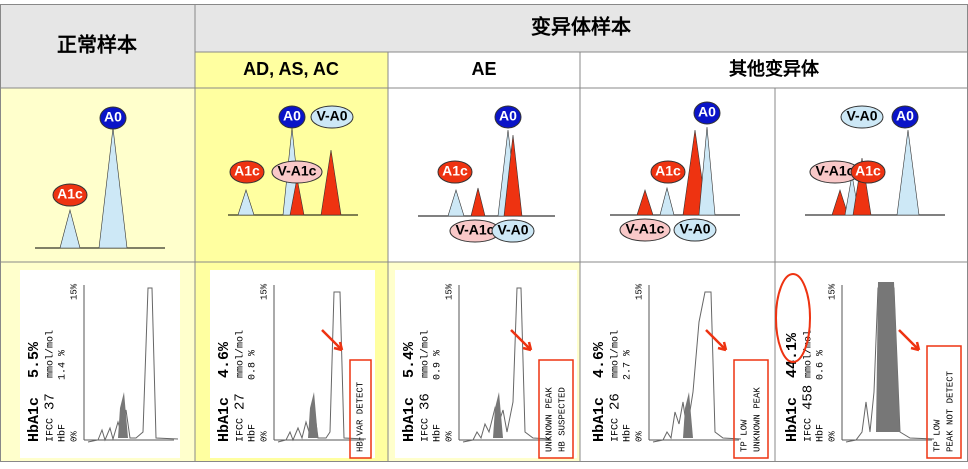 The height and width of the screenshot is (469, 968). Describe the element at coordinates (562, 419) in the screenshot. I see `flag-text: HB SUSPECTED` at that location.